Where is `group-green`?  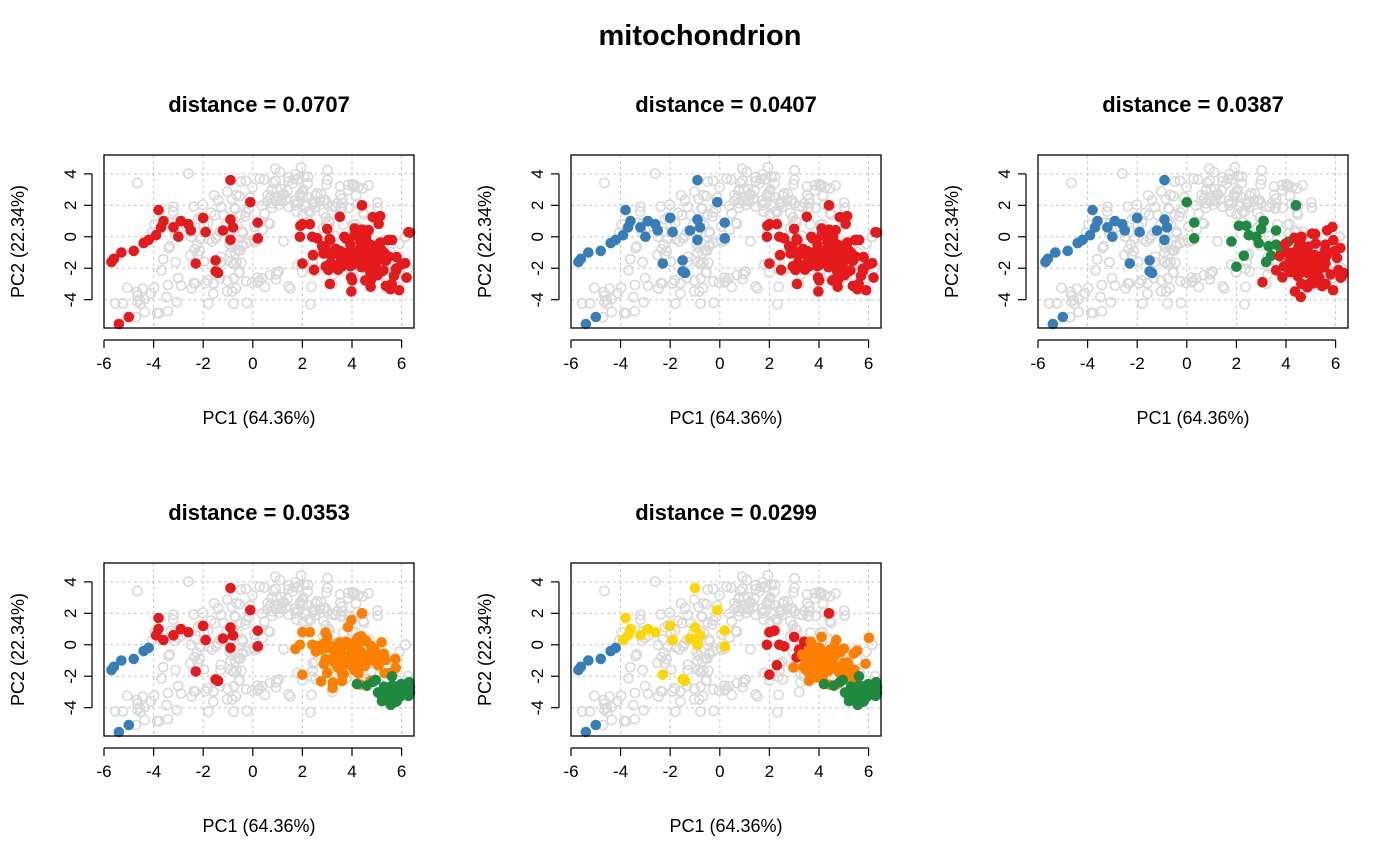
group-green is located at coordinates (383, 691).